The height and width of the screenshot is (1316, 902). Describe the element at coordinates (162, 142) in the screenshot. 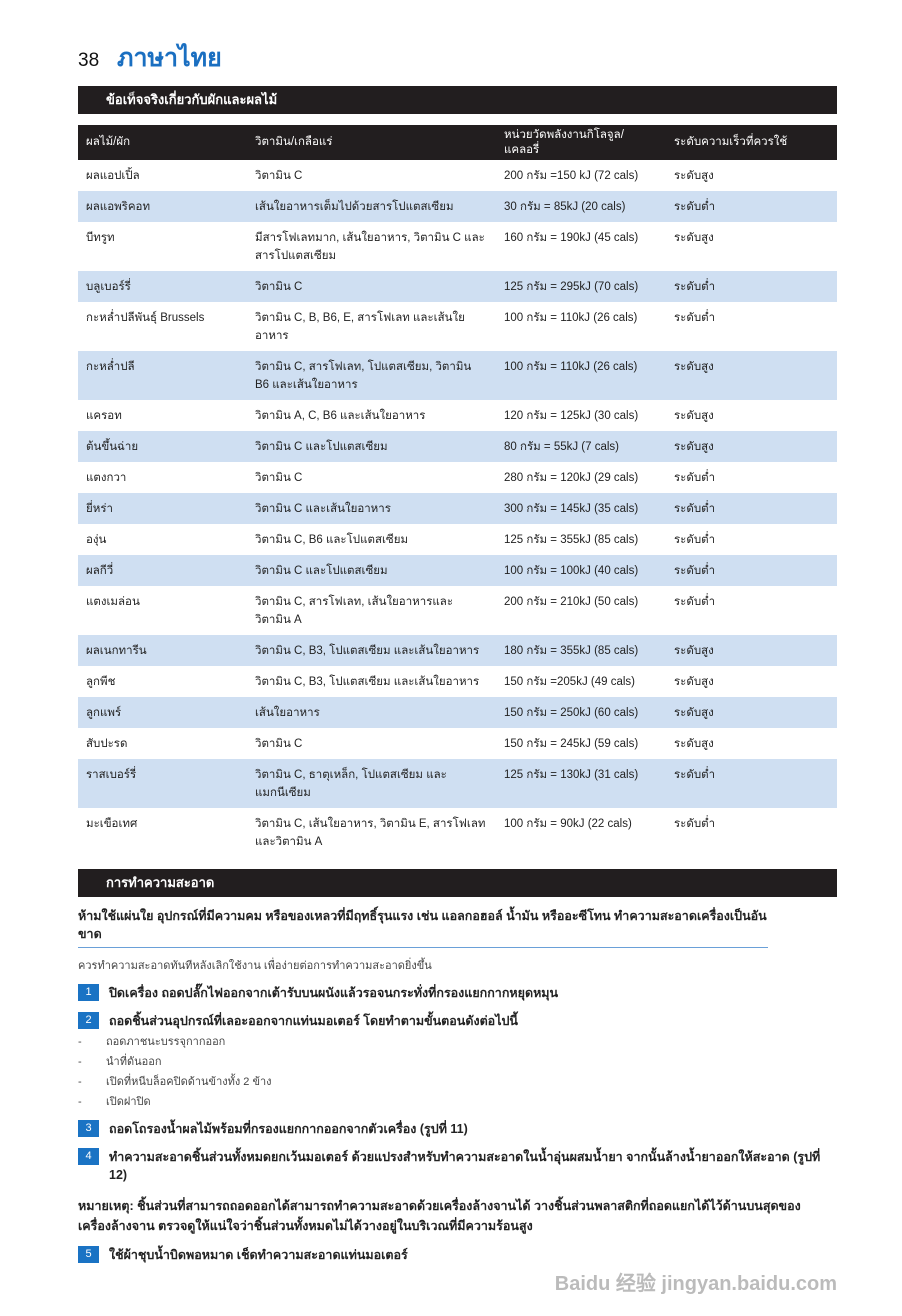

I see `column-header: ผลไม้/ผัก` at that location.